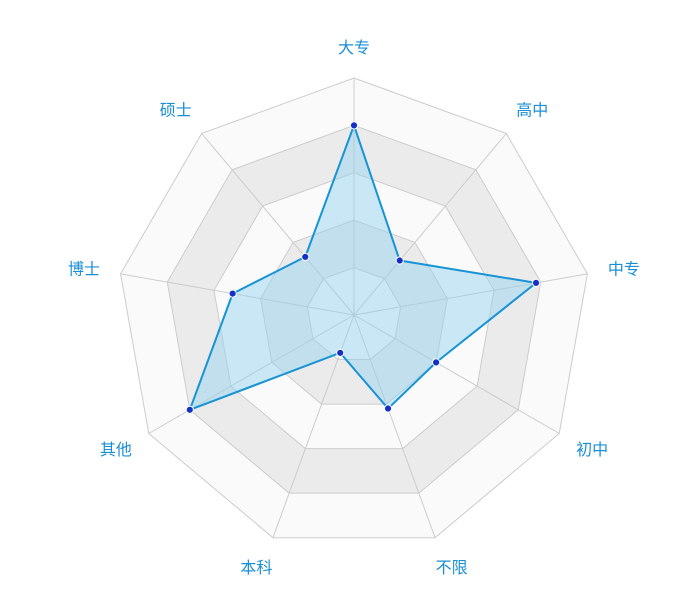 This screenshot has height=594, width=695. What do you see at coordinates (354, 47) in the screenshot?
I see `radar-axis-label: 大专` at bounding box center [354, 47].